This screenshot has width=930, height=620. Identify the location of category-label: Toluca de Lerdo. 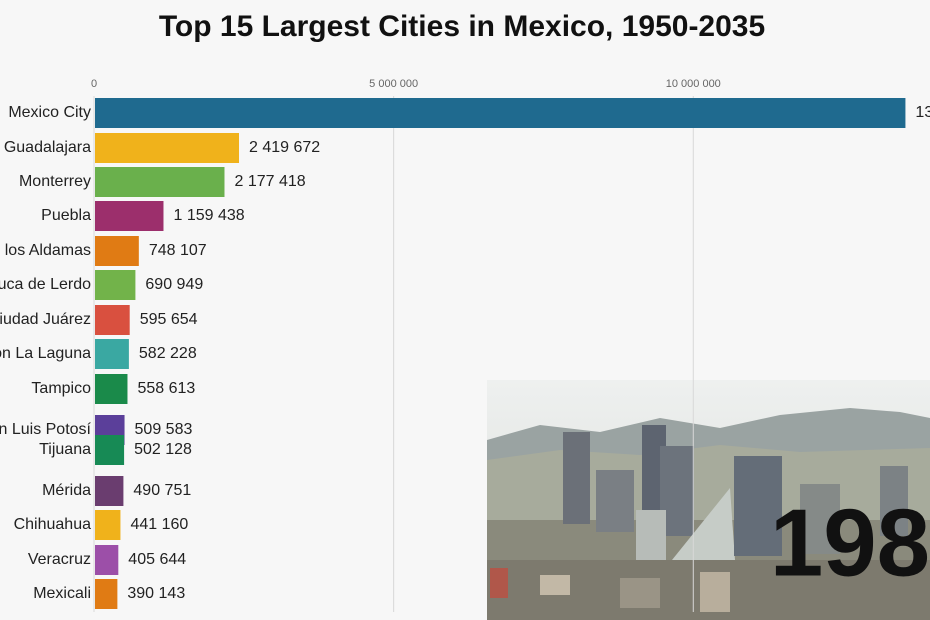
(45, 284).